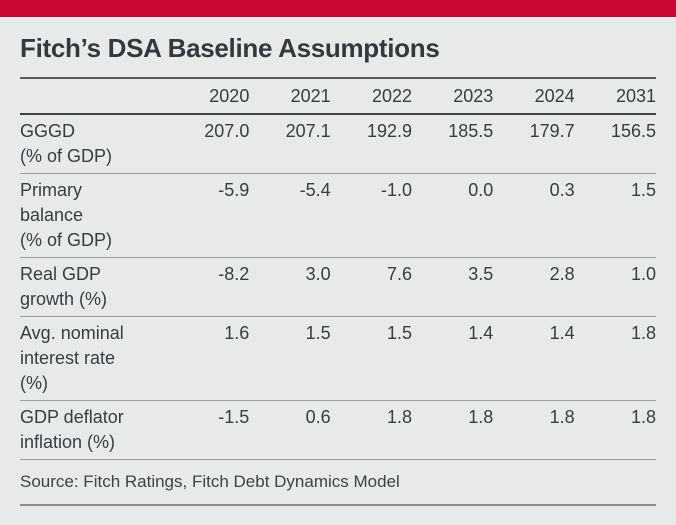 This screenshot has width=676, height=525. What do you see at coordinates (290, 430) in the screenshot?
I see `cell: 0.6` at bounding box center [290, 430].